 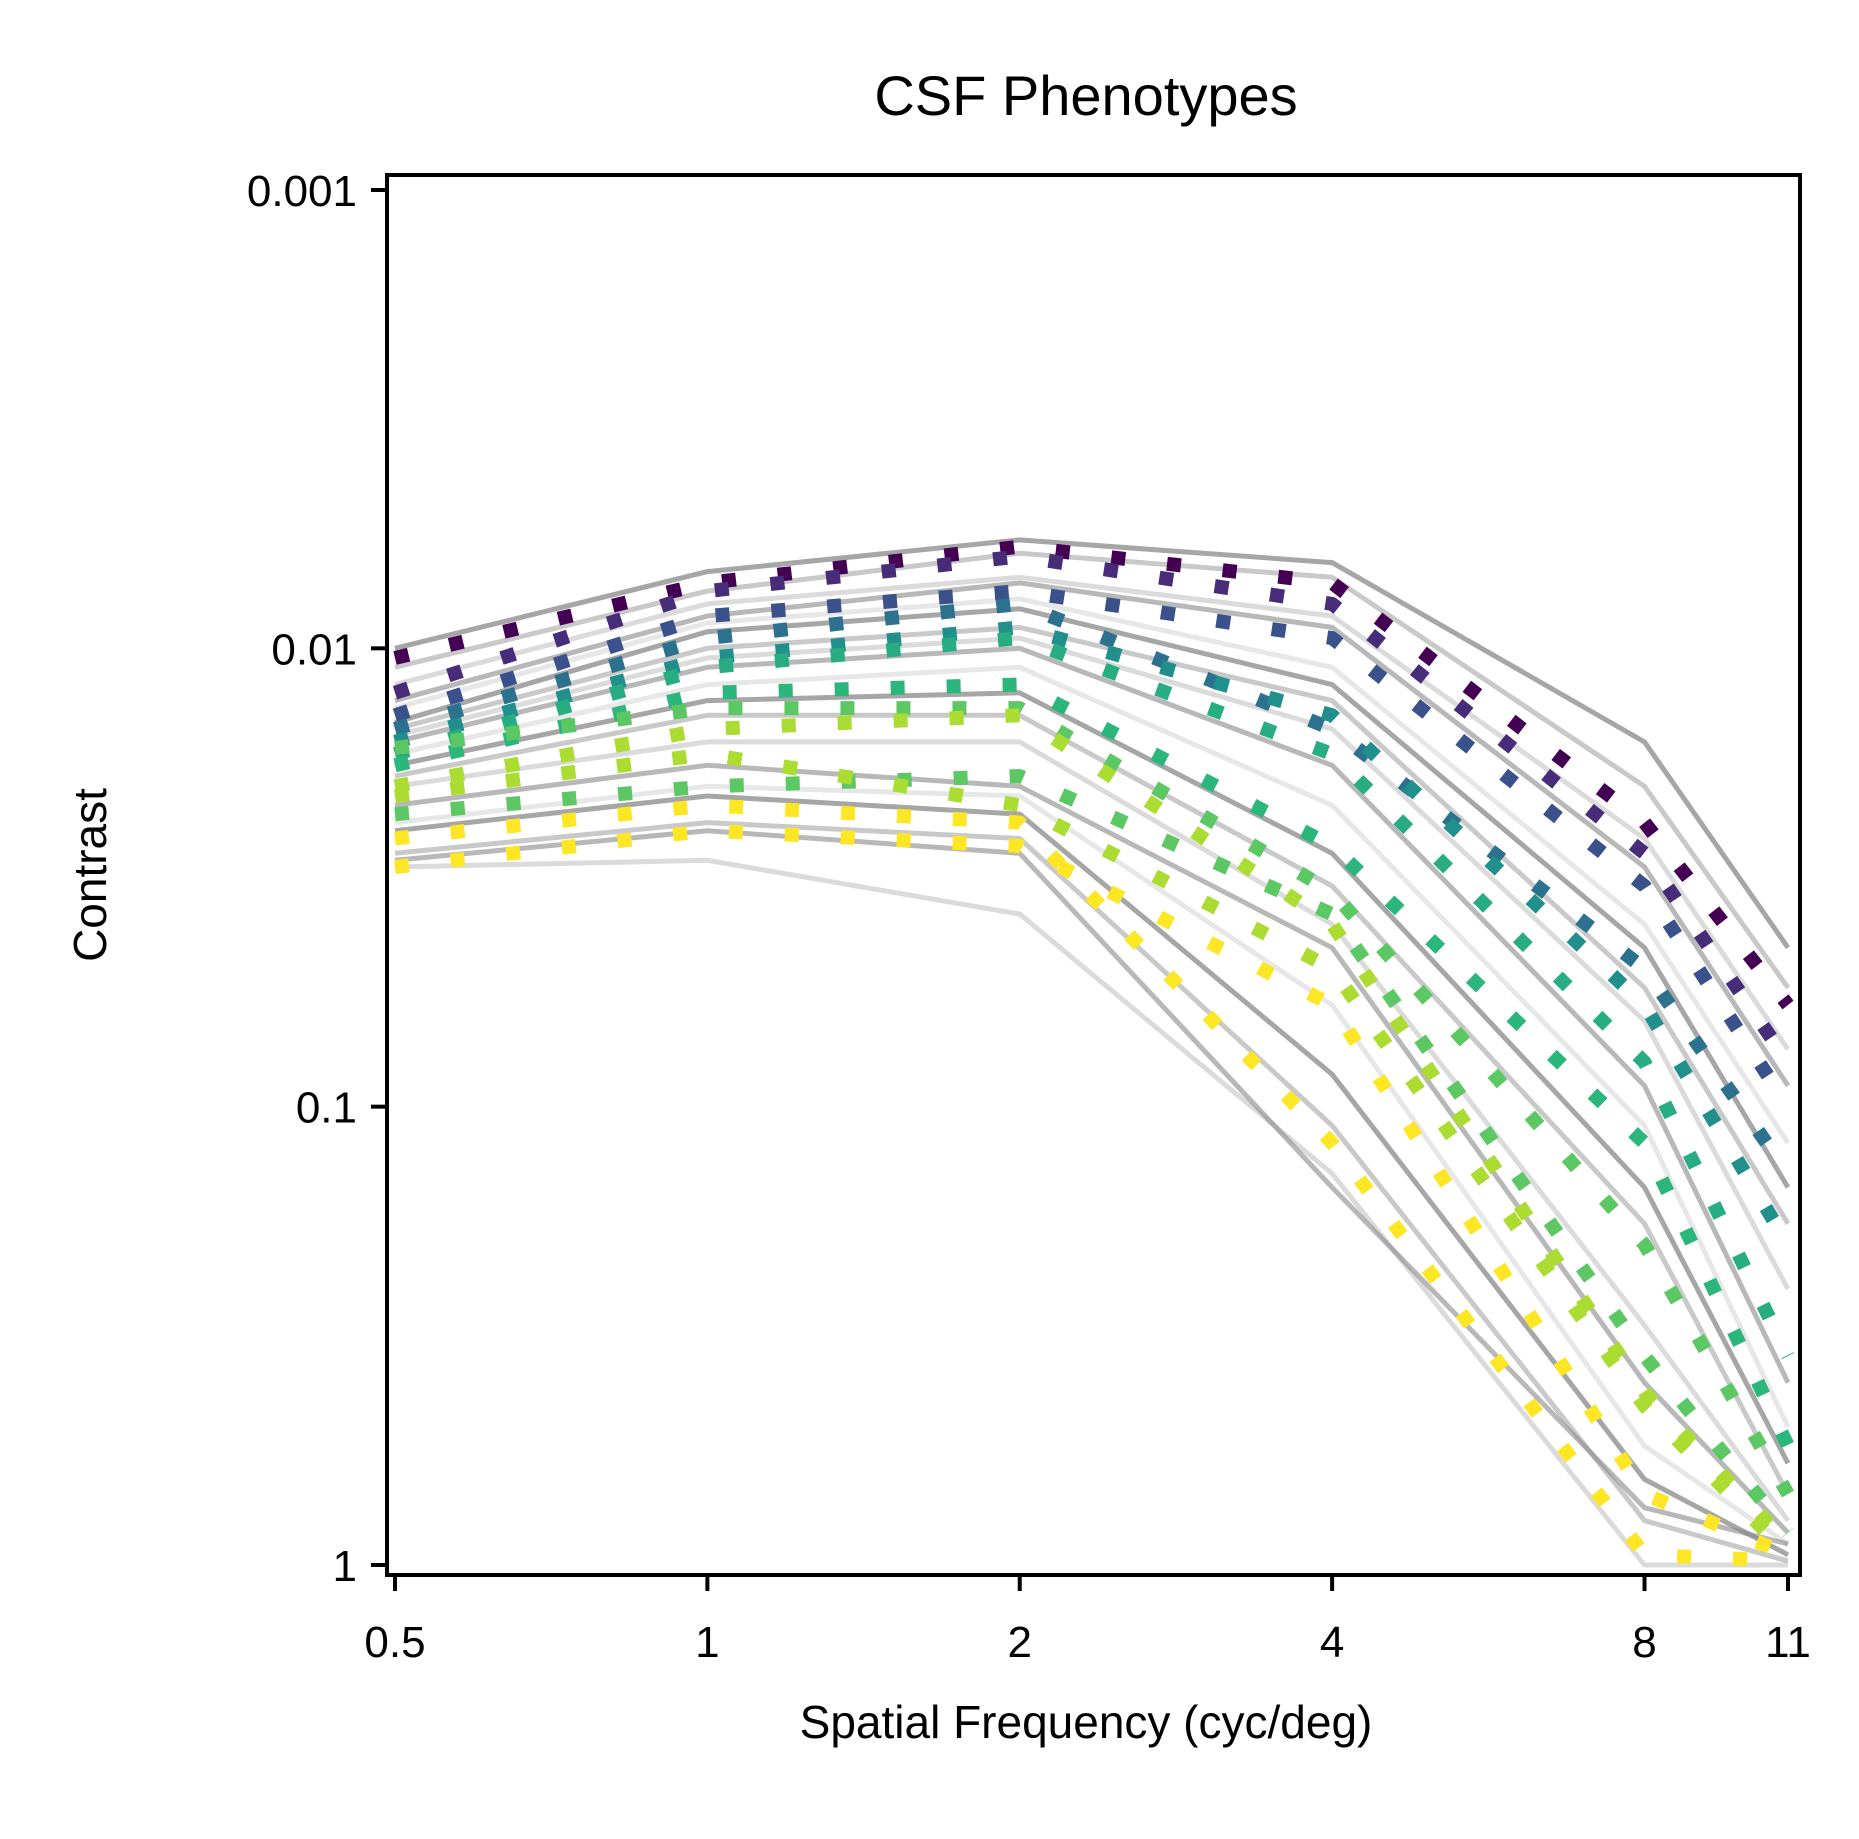 What do you see at coordinates (90, 875) in the screenshot?
I see `y-axis-label: Contrast` at bounding box center [90, 875].